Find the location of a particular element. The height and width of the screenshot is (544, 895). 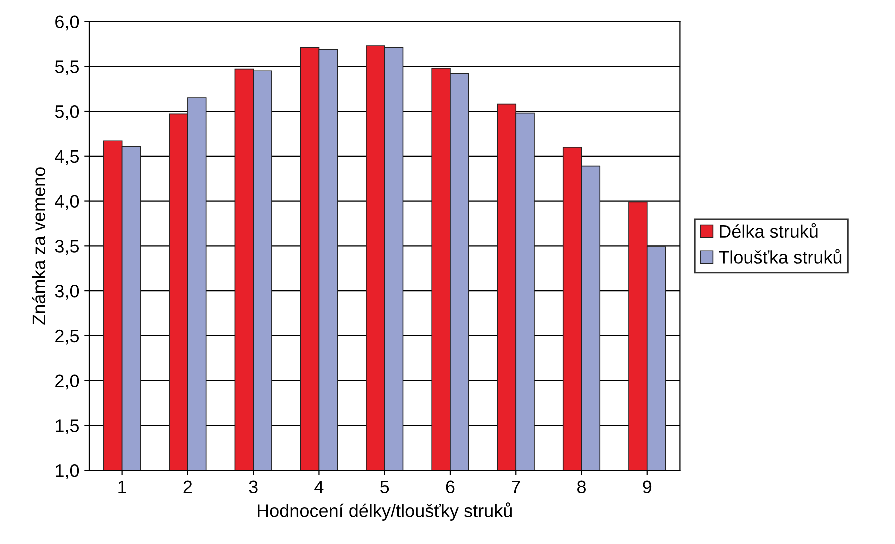

x-tick-label: 7 is located at coordinates (516, 487).